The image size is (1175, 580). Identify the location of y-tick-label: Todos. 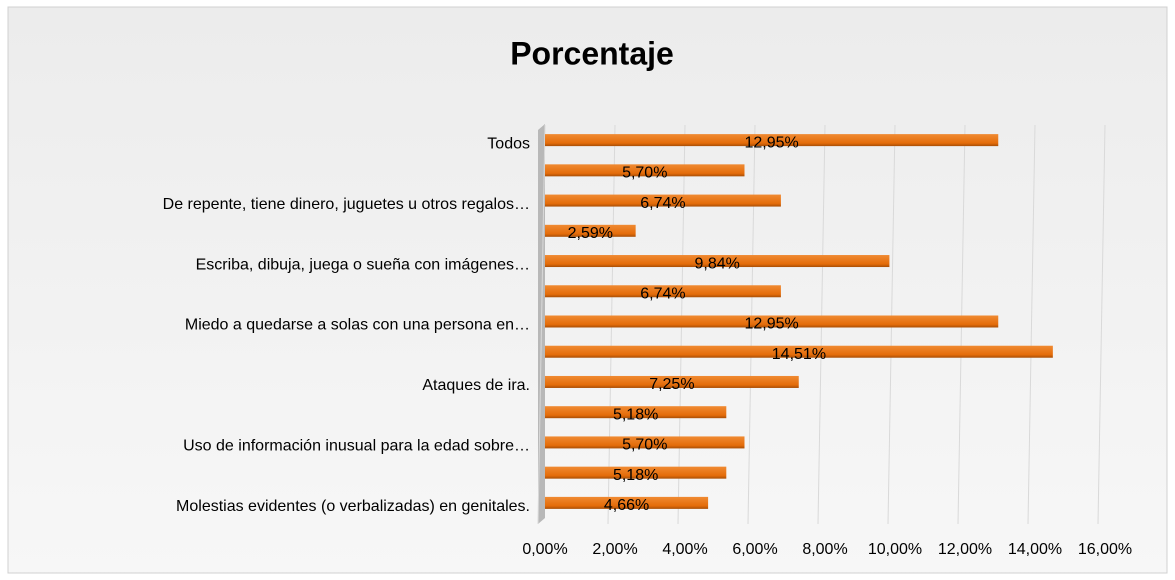
(508, 143).